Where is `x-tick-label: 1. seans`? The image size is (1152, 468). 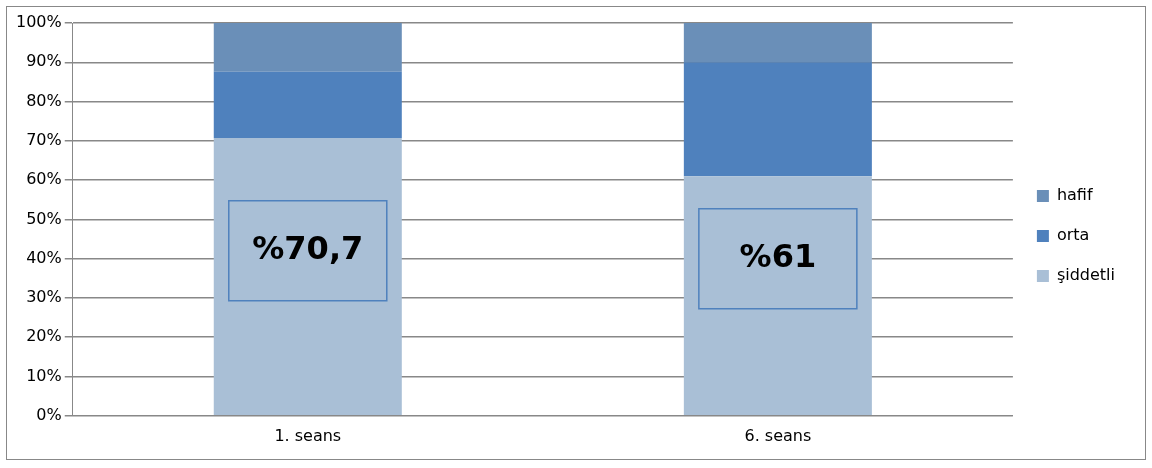 x-tick-label: 1. seans is located at coordinates (308, 435).